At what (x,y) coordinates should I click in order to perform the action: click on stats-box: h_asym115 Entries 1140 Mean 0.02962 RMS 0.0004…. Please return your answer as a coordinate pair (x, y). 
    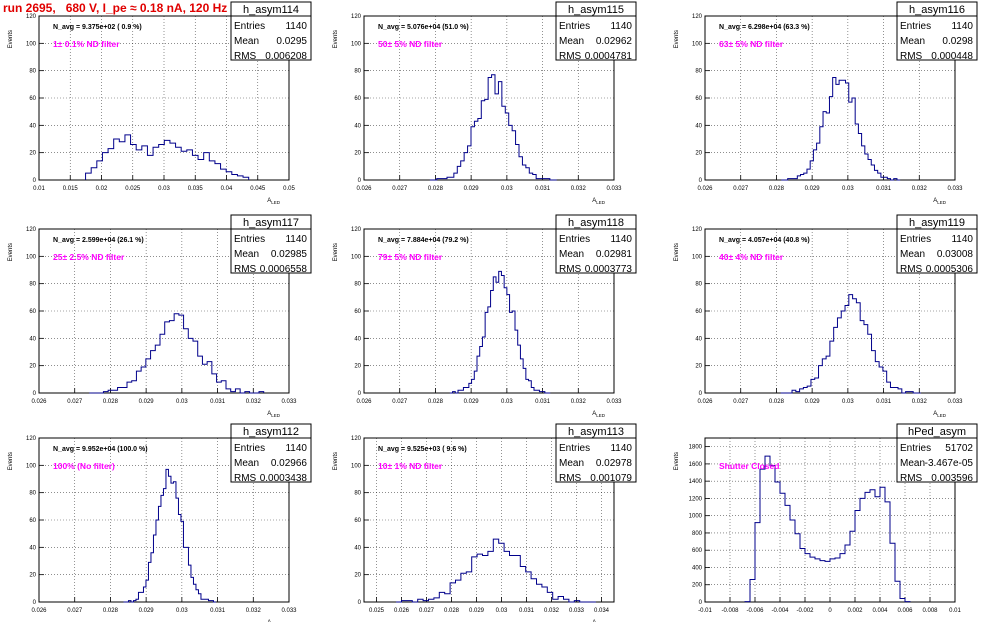
    Looking at the image, I should click on (596, 31).